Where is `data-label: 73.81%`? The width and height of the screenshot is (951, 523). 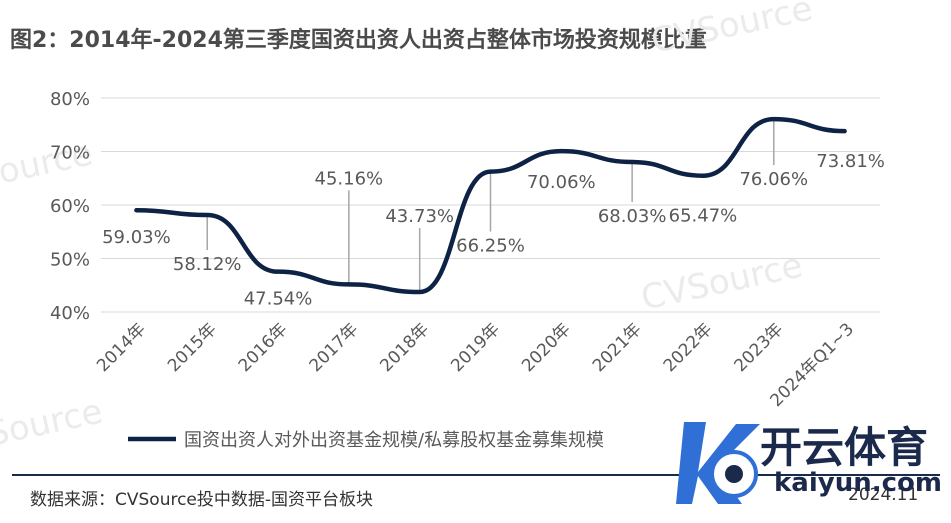 data-label: 73.81% is located at coordinates (850, 161).